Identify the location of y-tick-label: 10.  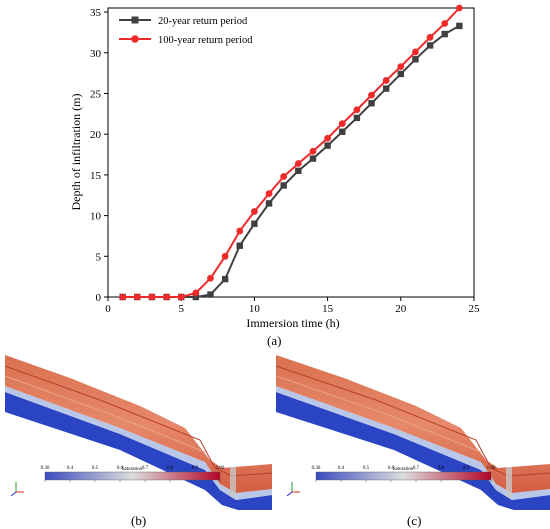
(96, 217).